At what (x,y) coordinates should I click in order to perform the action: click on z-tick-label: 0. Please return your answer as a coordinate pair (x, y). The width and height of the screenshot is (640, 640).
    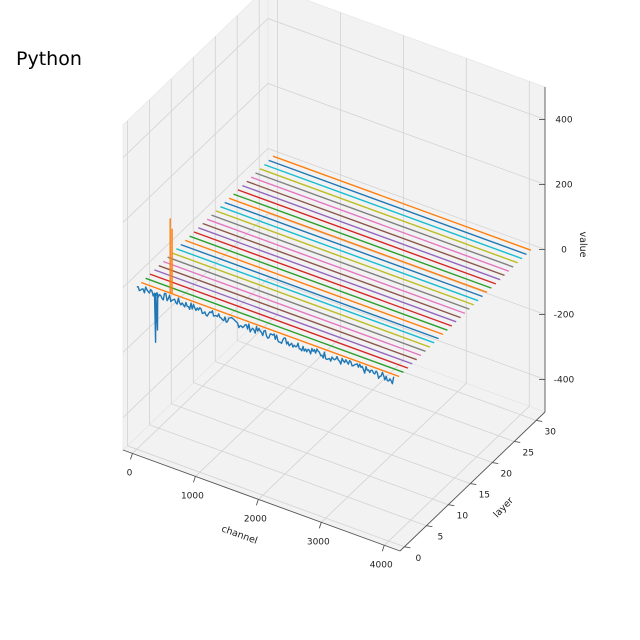
    Looking at the image, I should click on (564, 251).